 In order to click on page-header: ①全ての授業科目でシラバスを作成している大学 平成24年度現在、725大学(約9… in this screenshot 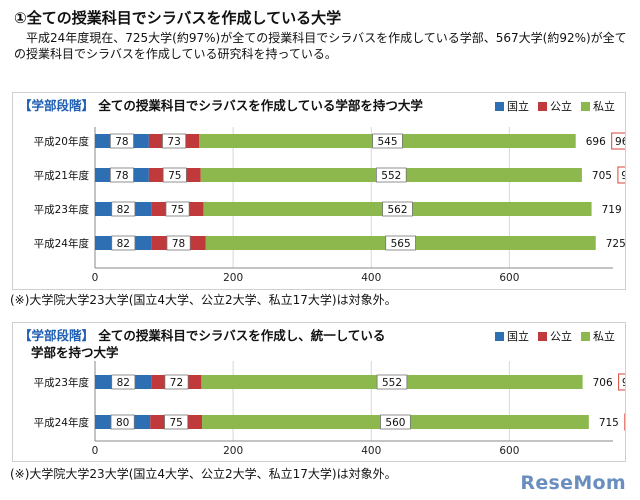, I will do `click(322, 35)`.